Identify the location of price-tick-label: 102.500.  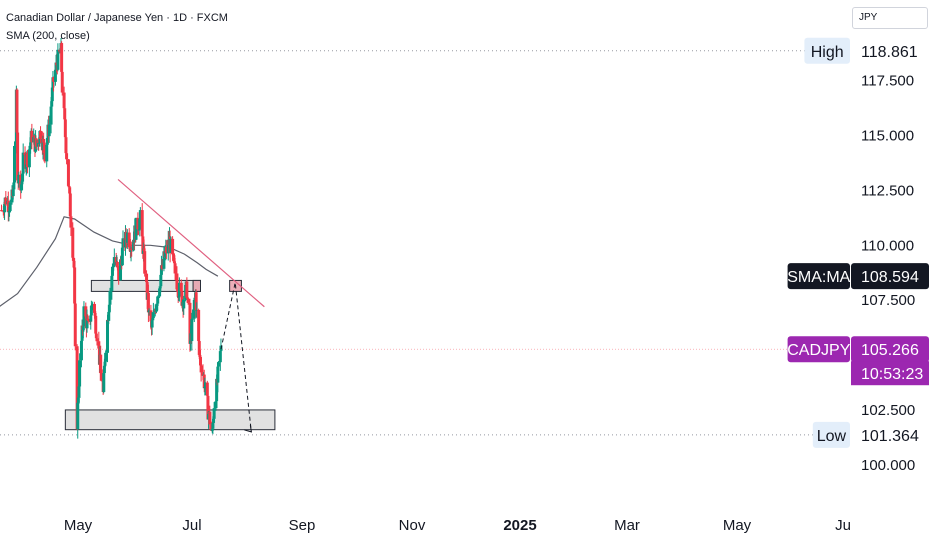
(888, 410).